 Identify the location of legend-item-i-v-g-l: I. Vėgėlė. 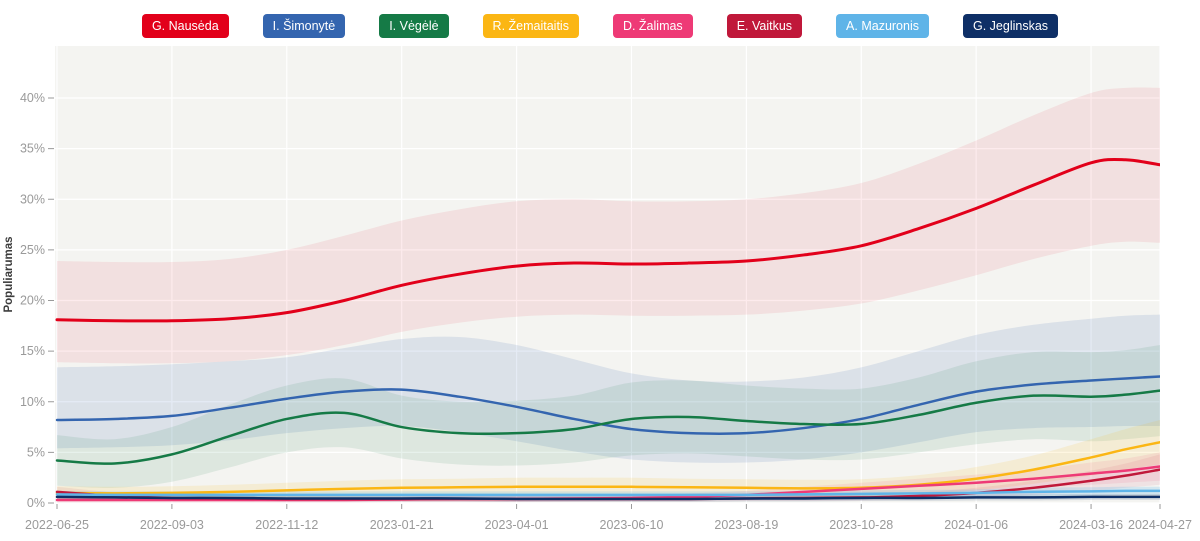
(414, 26).